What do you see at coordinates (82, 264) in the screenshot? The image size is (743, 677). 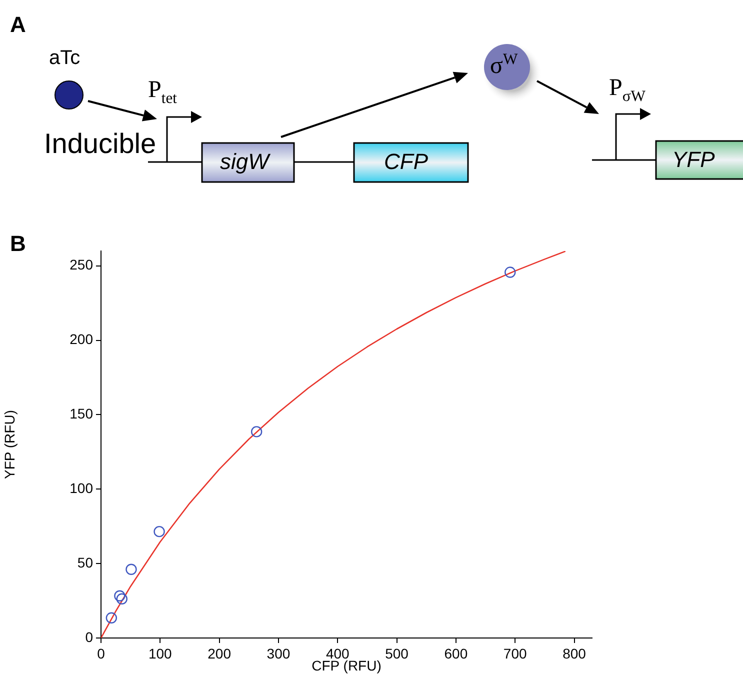 I see `y-tick-label: 250` at bounding box center [82, 264].